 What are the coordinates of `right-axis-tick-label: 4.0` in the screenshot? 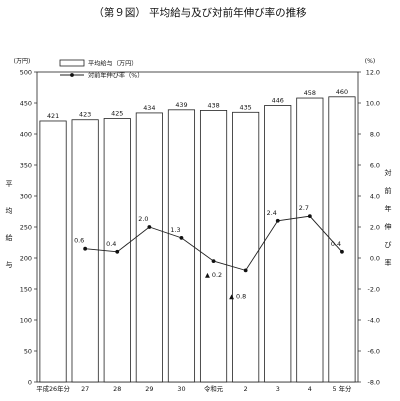 It's located at (375, 196).